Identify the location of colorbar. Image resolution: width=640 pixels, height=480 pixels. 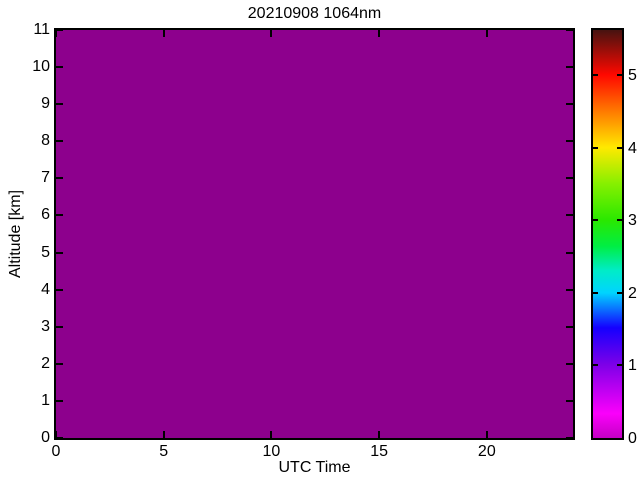
(607, 234).